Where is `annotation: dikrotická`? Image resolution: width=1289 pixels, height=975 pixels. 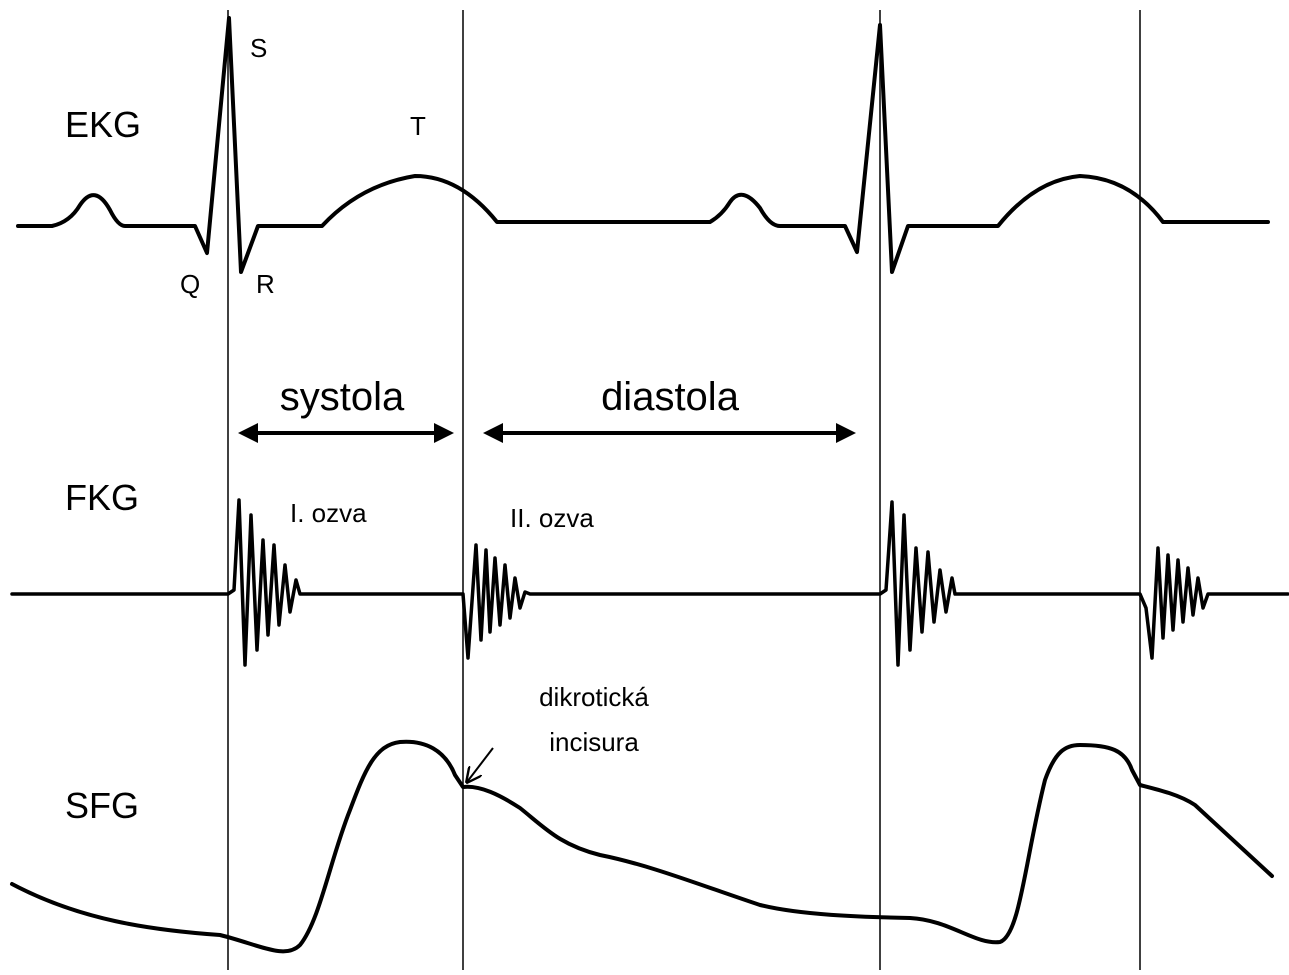 annotation: dikrotická is located at coordinates (594, 697).